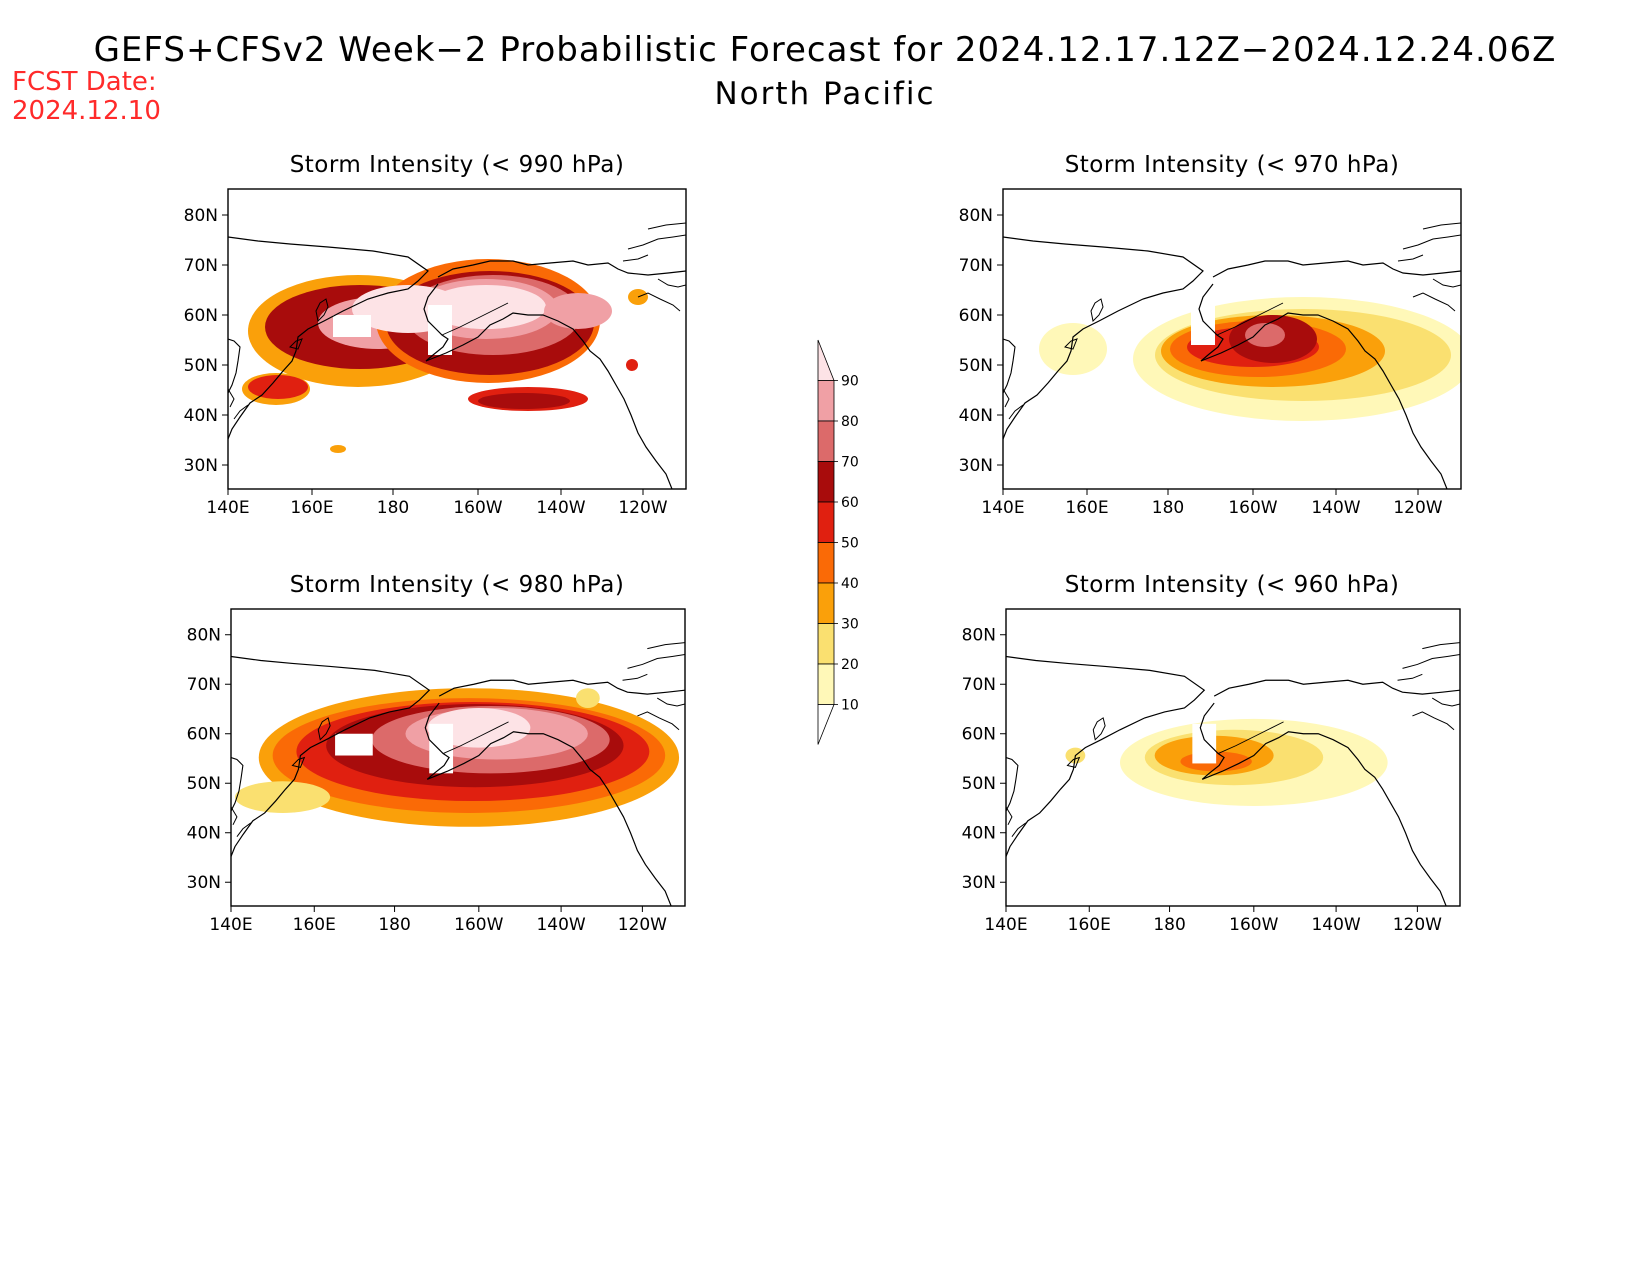 This screenshot has height=1275, width=1650. What do you see at coordinates (838, 542) in the screenshot?
I see `colorbar: 90 80 70 60 50 40 30 20 10` at bounding box center [838, 542].